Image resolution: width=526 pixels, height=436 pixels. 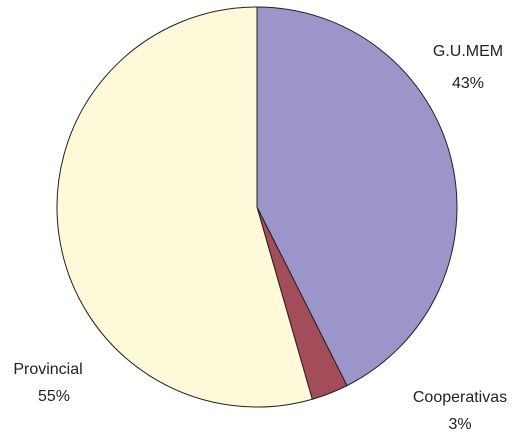 What do you see at coordinates (460, 397) in the screenshot?
I see `slice-label: Cooperativas` at bounding box center [460, 397].